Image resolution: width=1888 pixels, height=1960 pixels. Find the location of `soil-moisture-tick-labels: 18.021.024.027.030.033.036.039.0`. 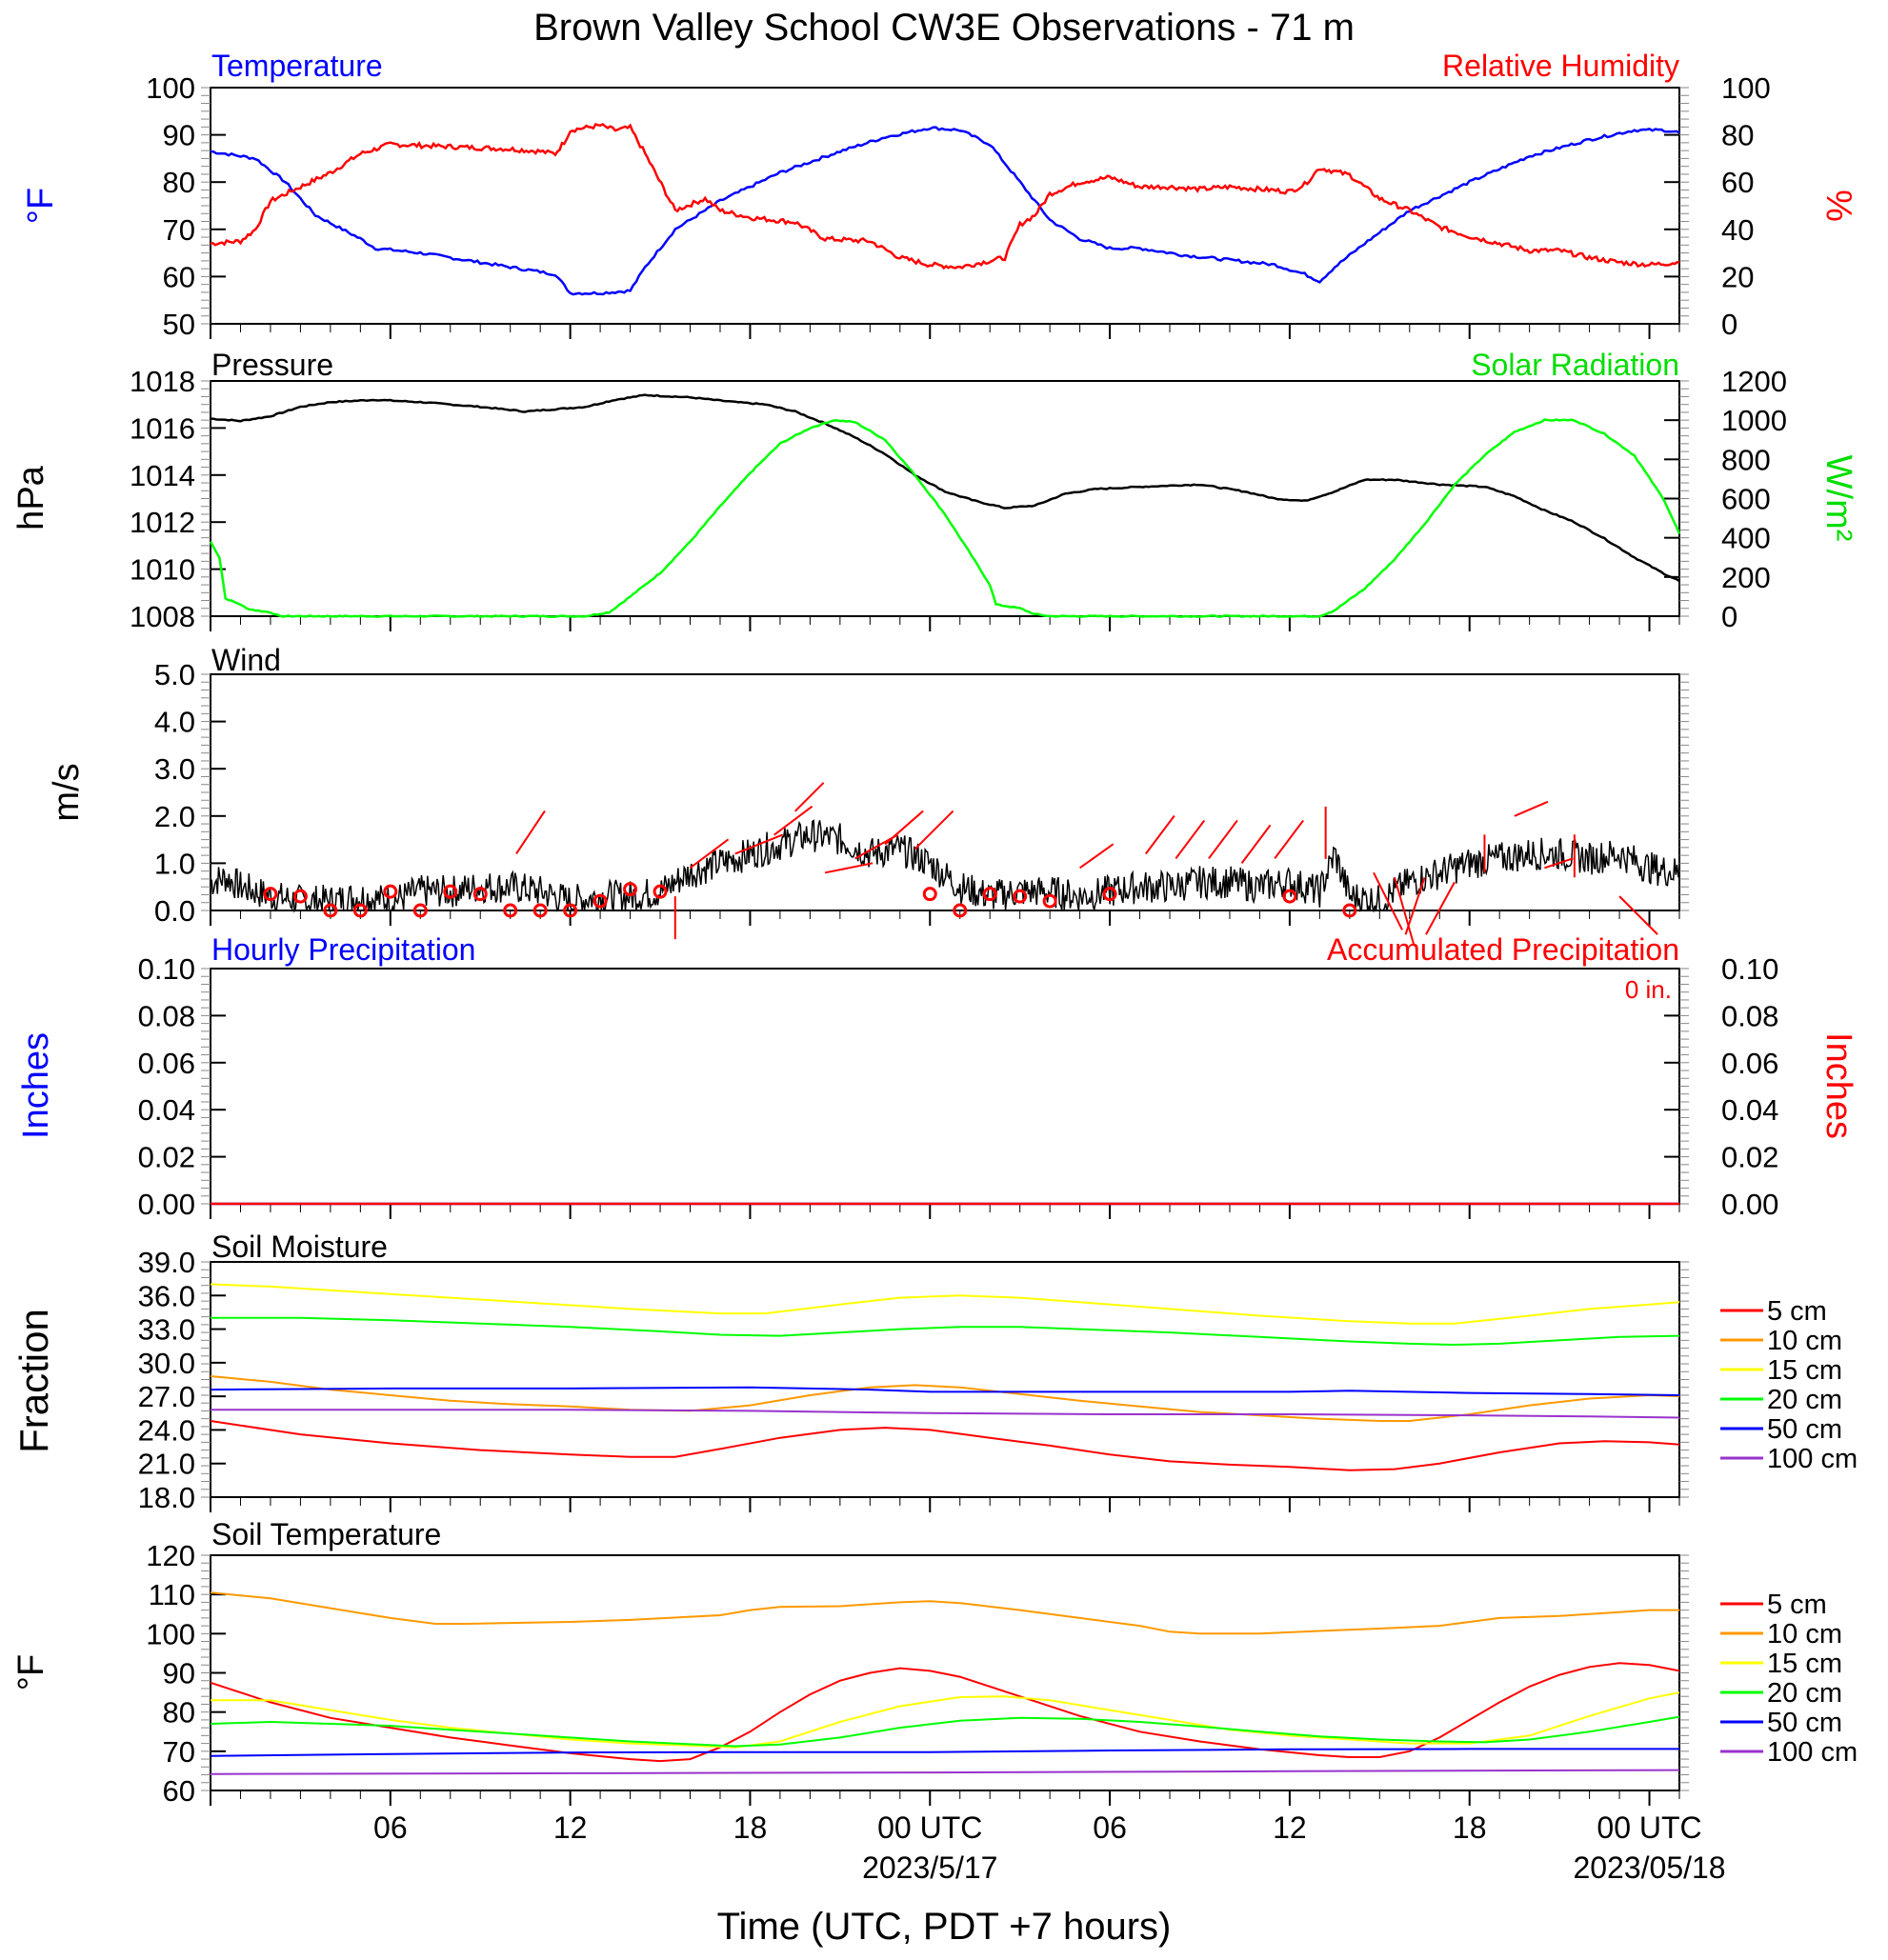

soil-moisture-tick-labels: 18.021.024.027.030.033.036.039.0 is located at coordinates (182, 1380).